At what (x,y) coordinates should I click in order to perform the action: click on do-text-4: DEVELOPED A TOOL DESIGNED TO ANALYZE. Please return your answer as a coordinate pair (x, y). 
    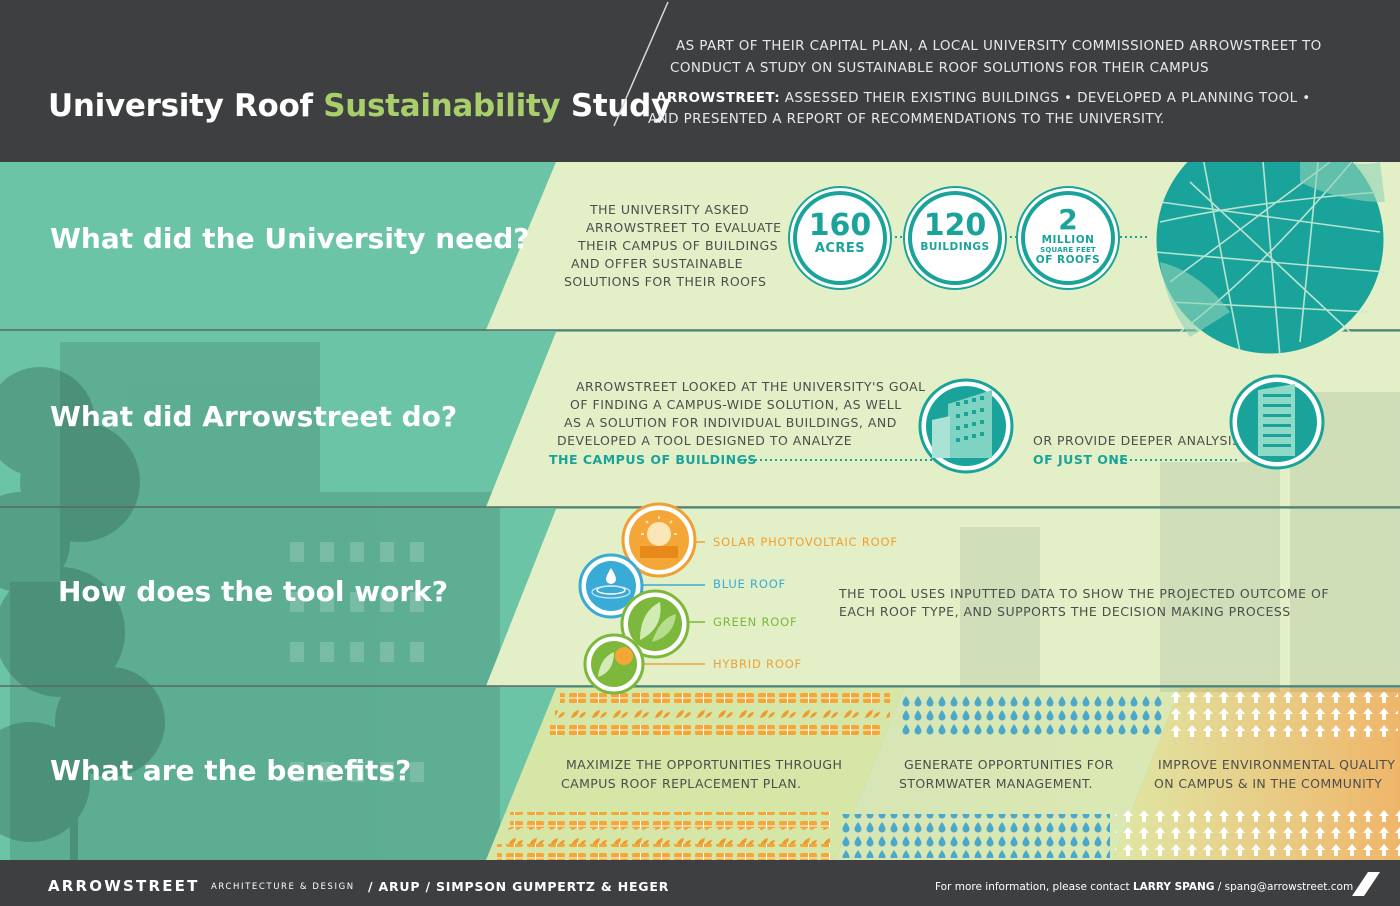
    Looking at the image, I should click on (705, 440).